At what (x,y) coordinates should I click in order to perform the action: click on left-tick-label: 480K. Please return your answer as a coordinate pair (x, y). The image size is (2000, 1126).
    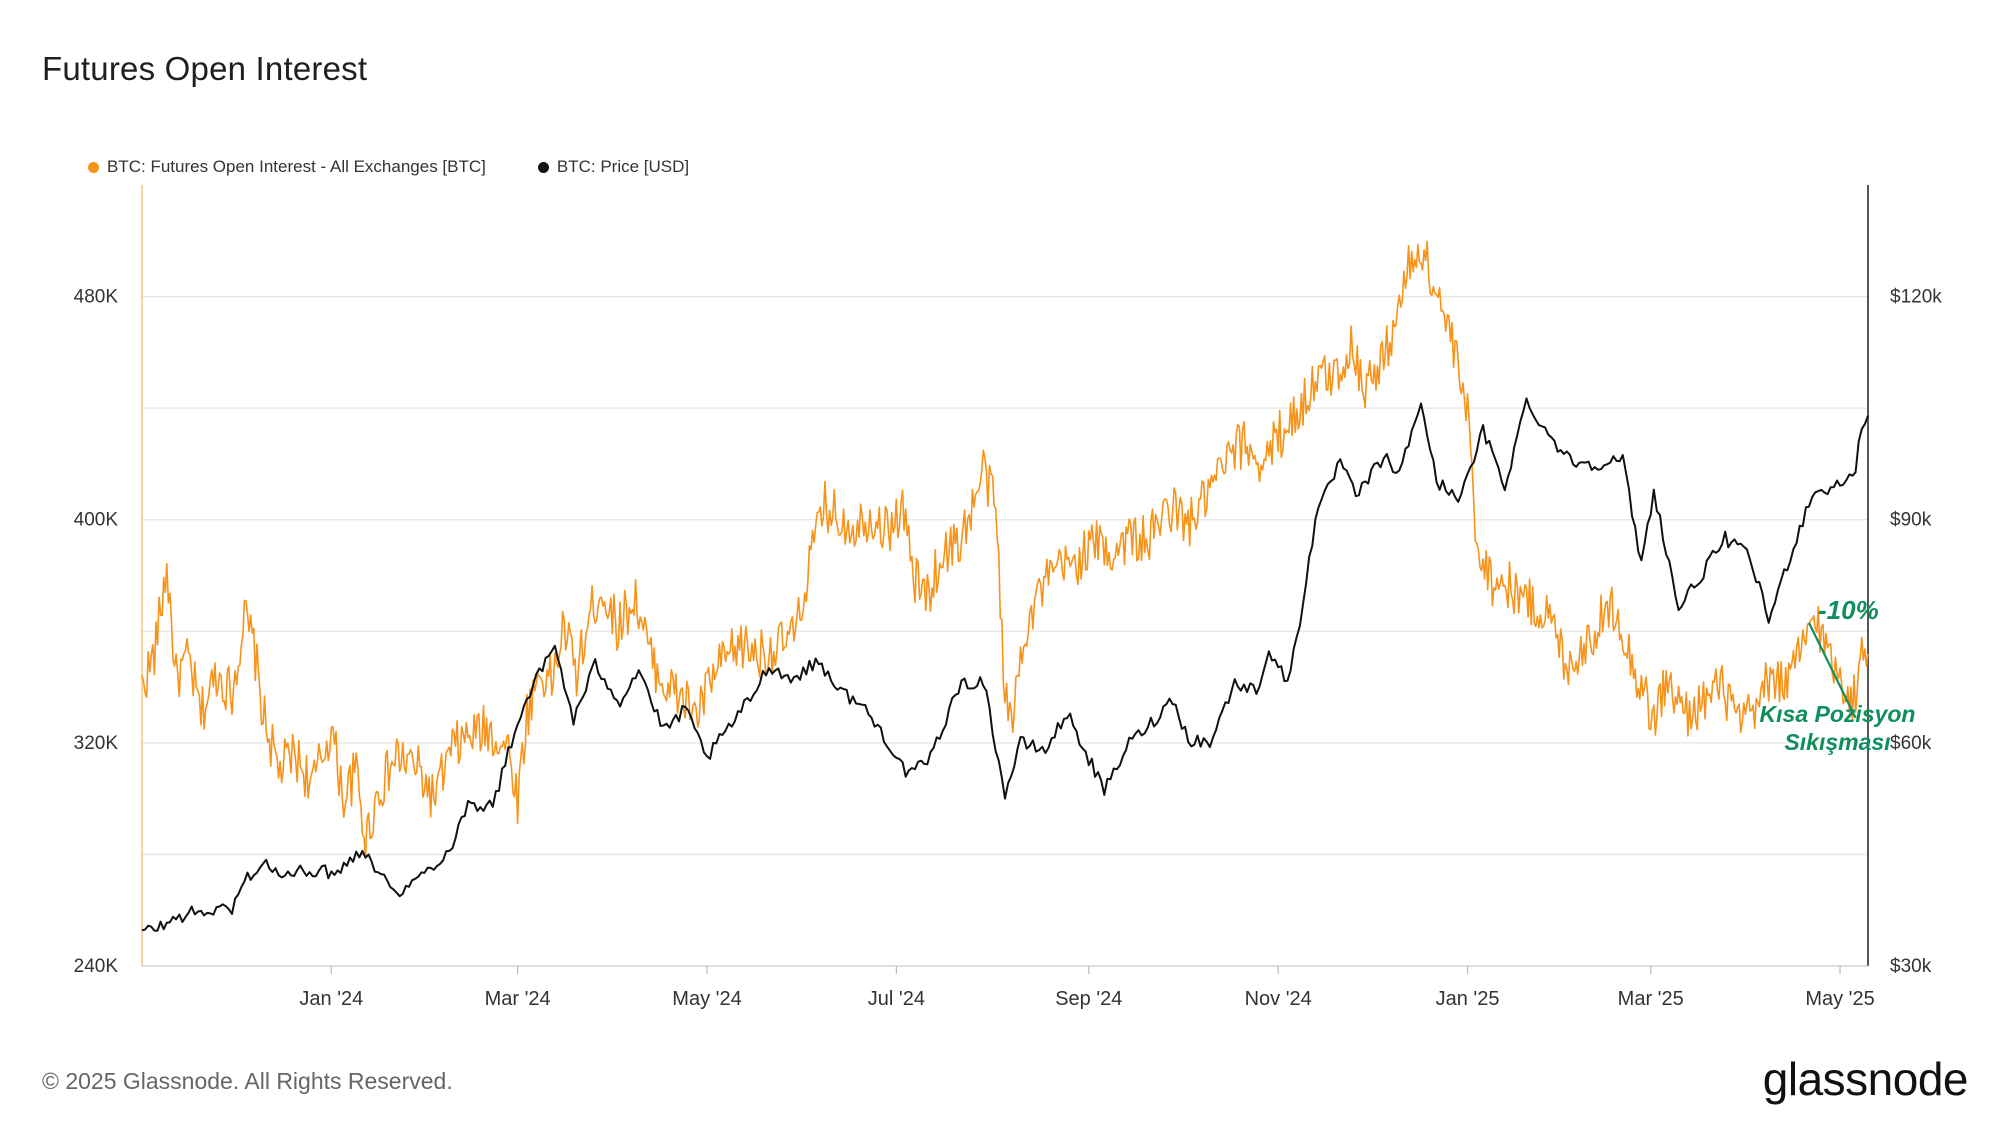
    Looking at the image, I should click on (96, 297).